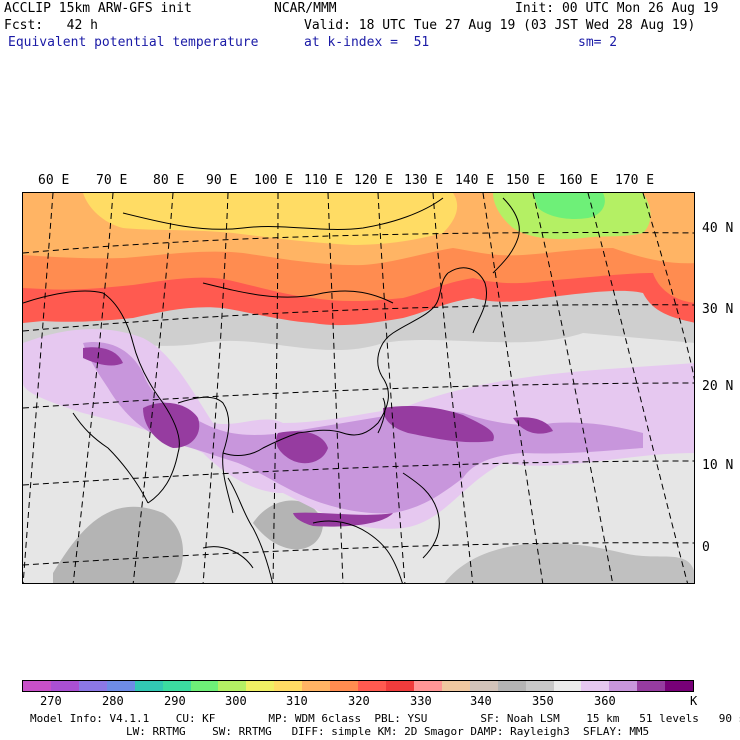  Describe the element at coordinates (475, 180) in the screenshot. I see `lon-label: 140 E` at that location.